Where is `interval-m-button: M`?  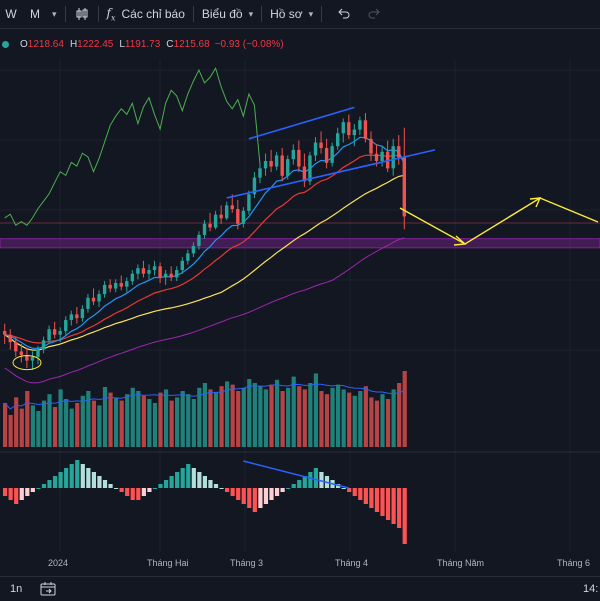
interval-m-button: M is located at coordinates (35, 14).